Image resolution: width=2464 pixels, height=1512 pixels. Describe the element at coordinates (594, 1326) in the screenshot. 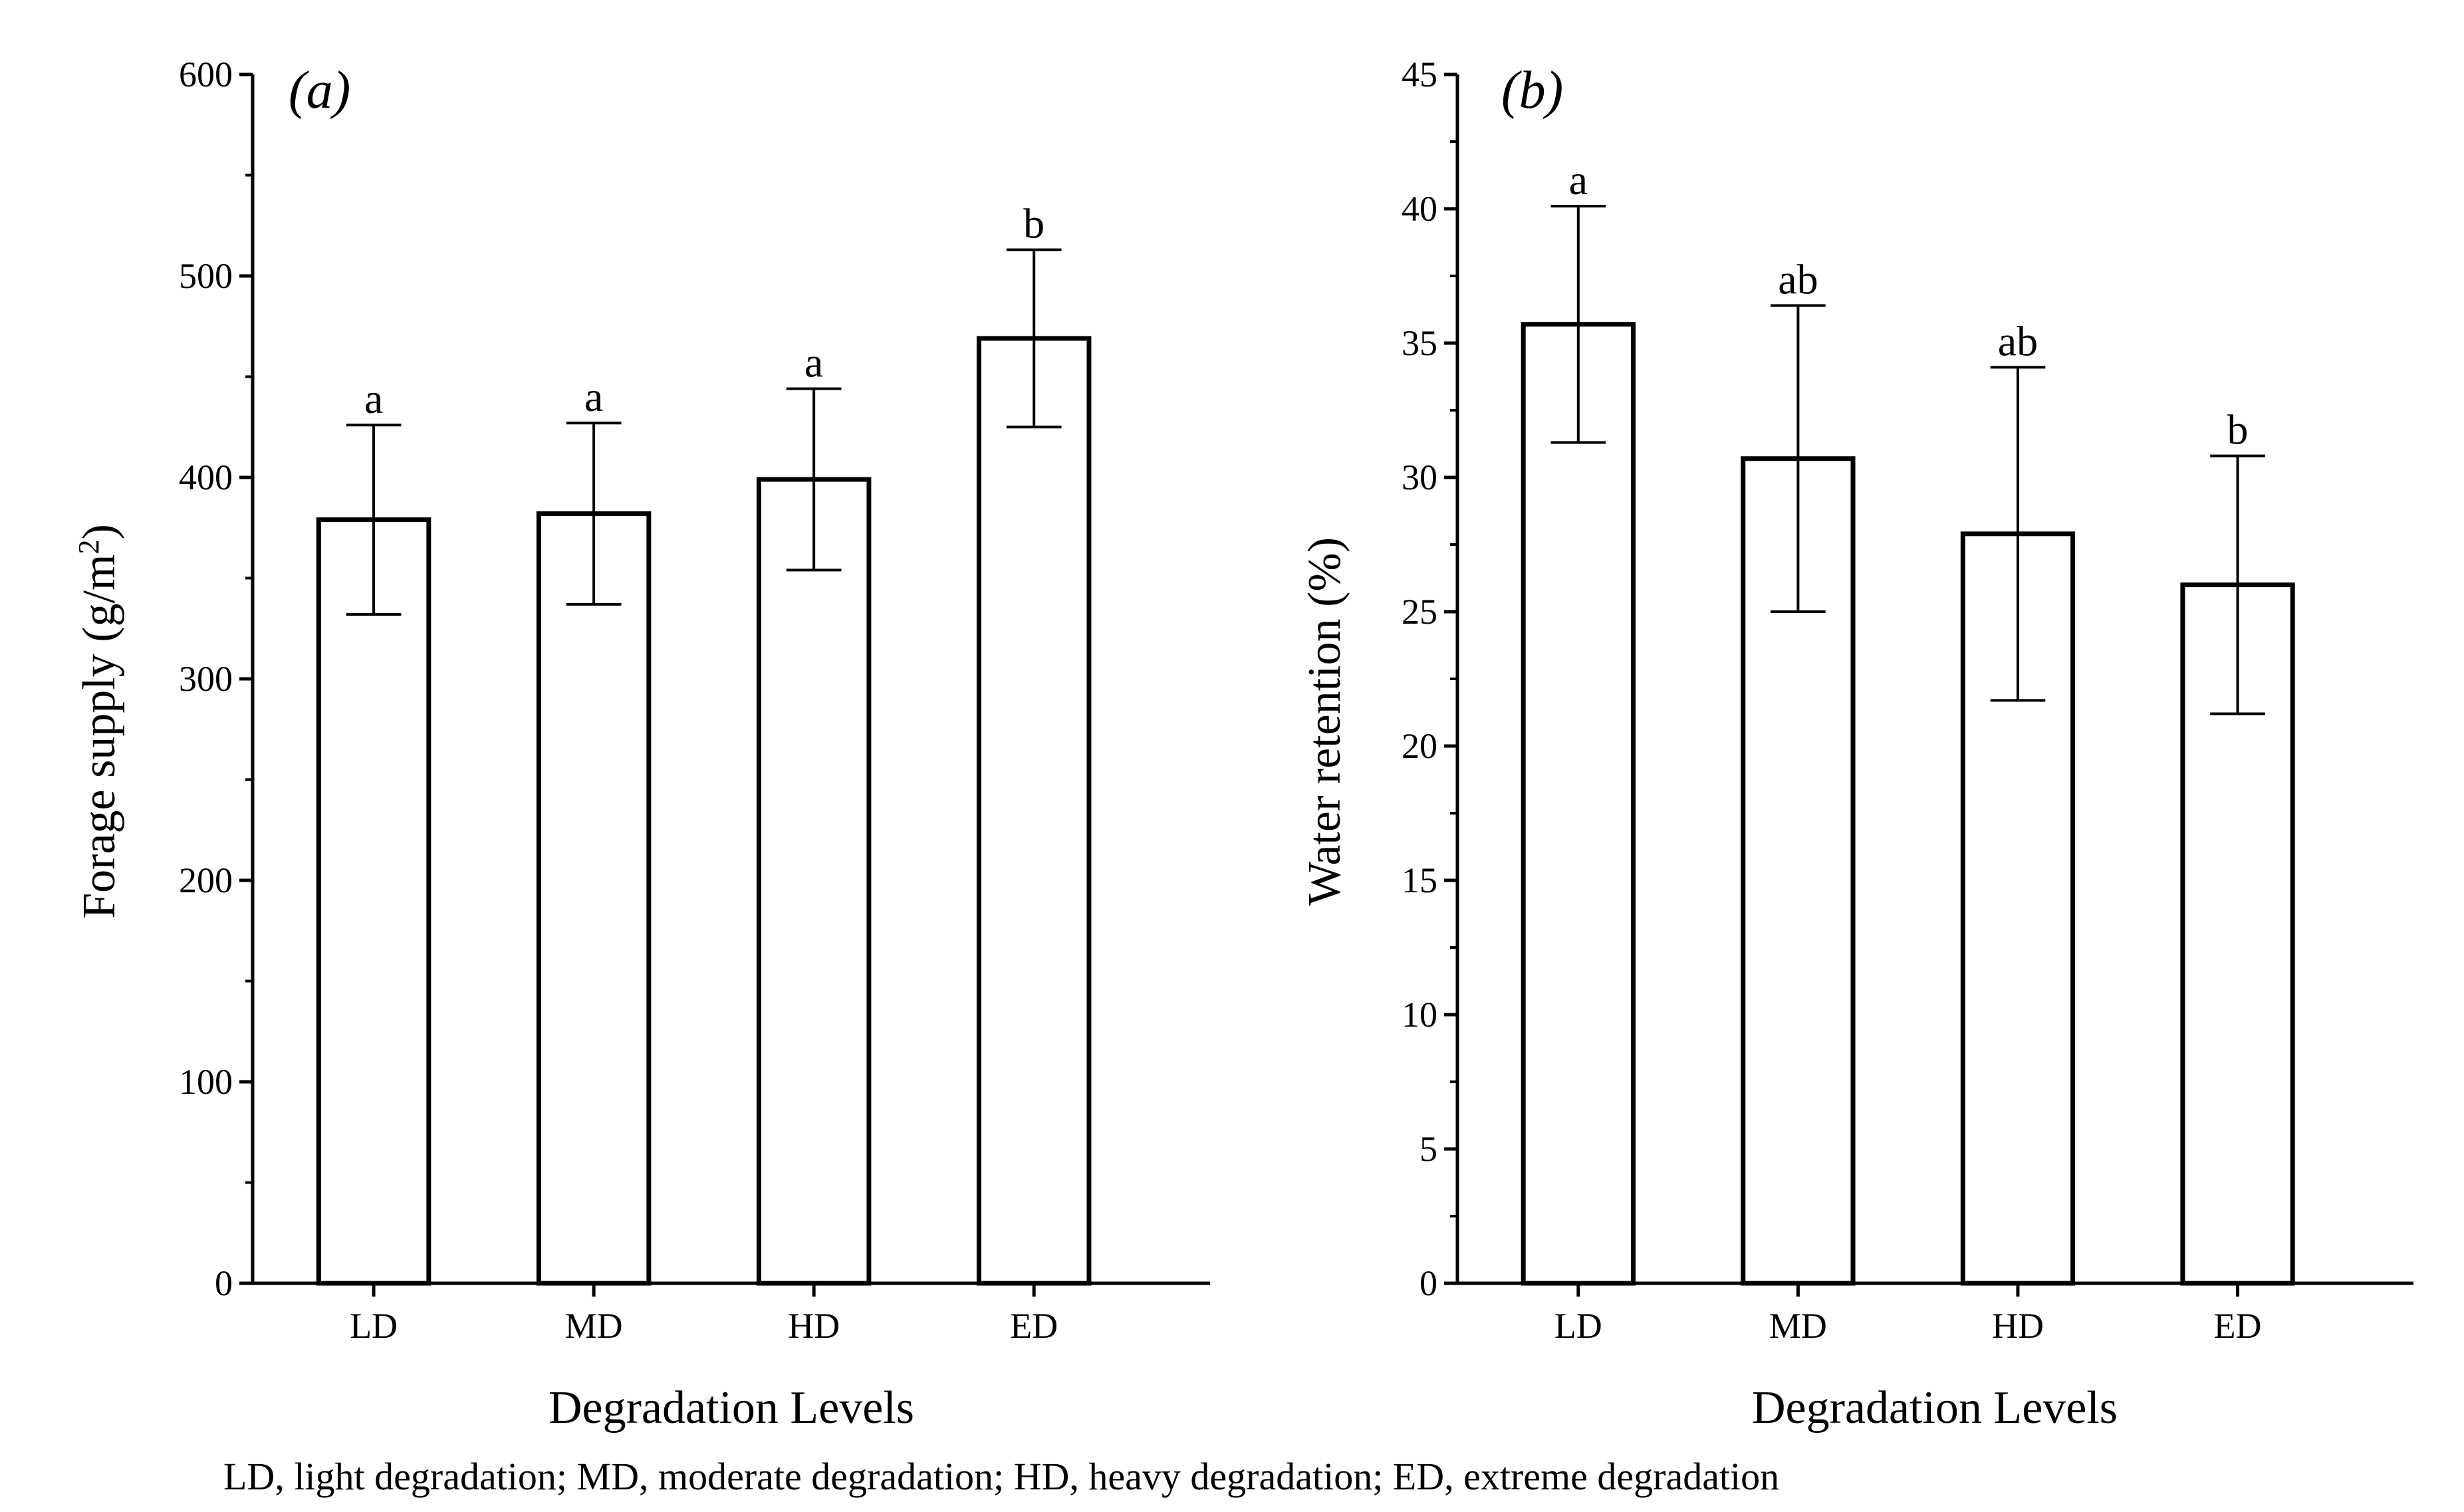

I see `panel-a-x-tick-label-md: MD` at that location.